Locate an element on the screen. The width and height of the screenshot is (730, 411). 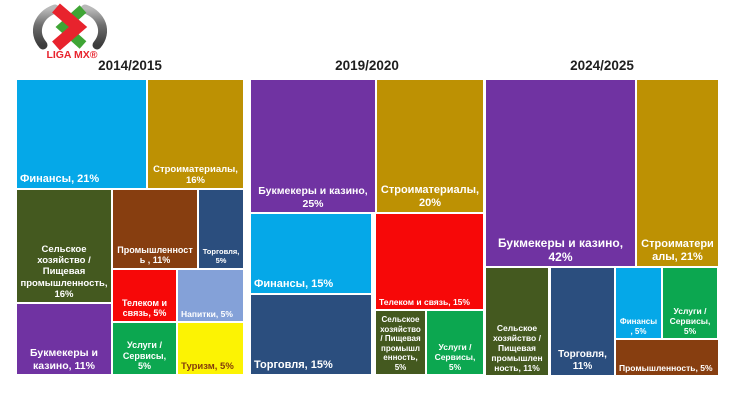
treemap-title-2014-2015: 2014/2015 is located at coordinates (130, 65).